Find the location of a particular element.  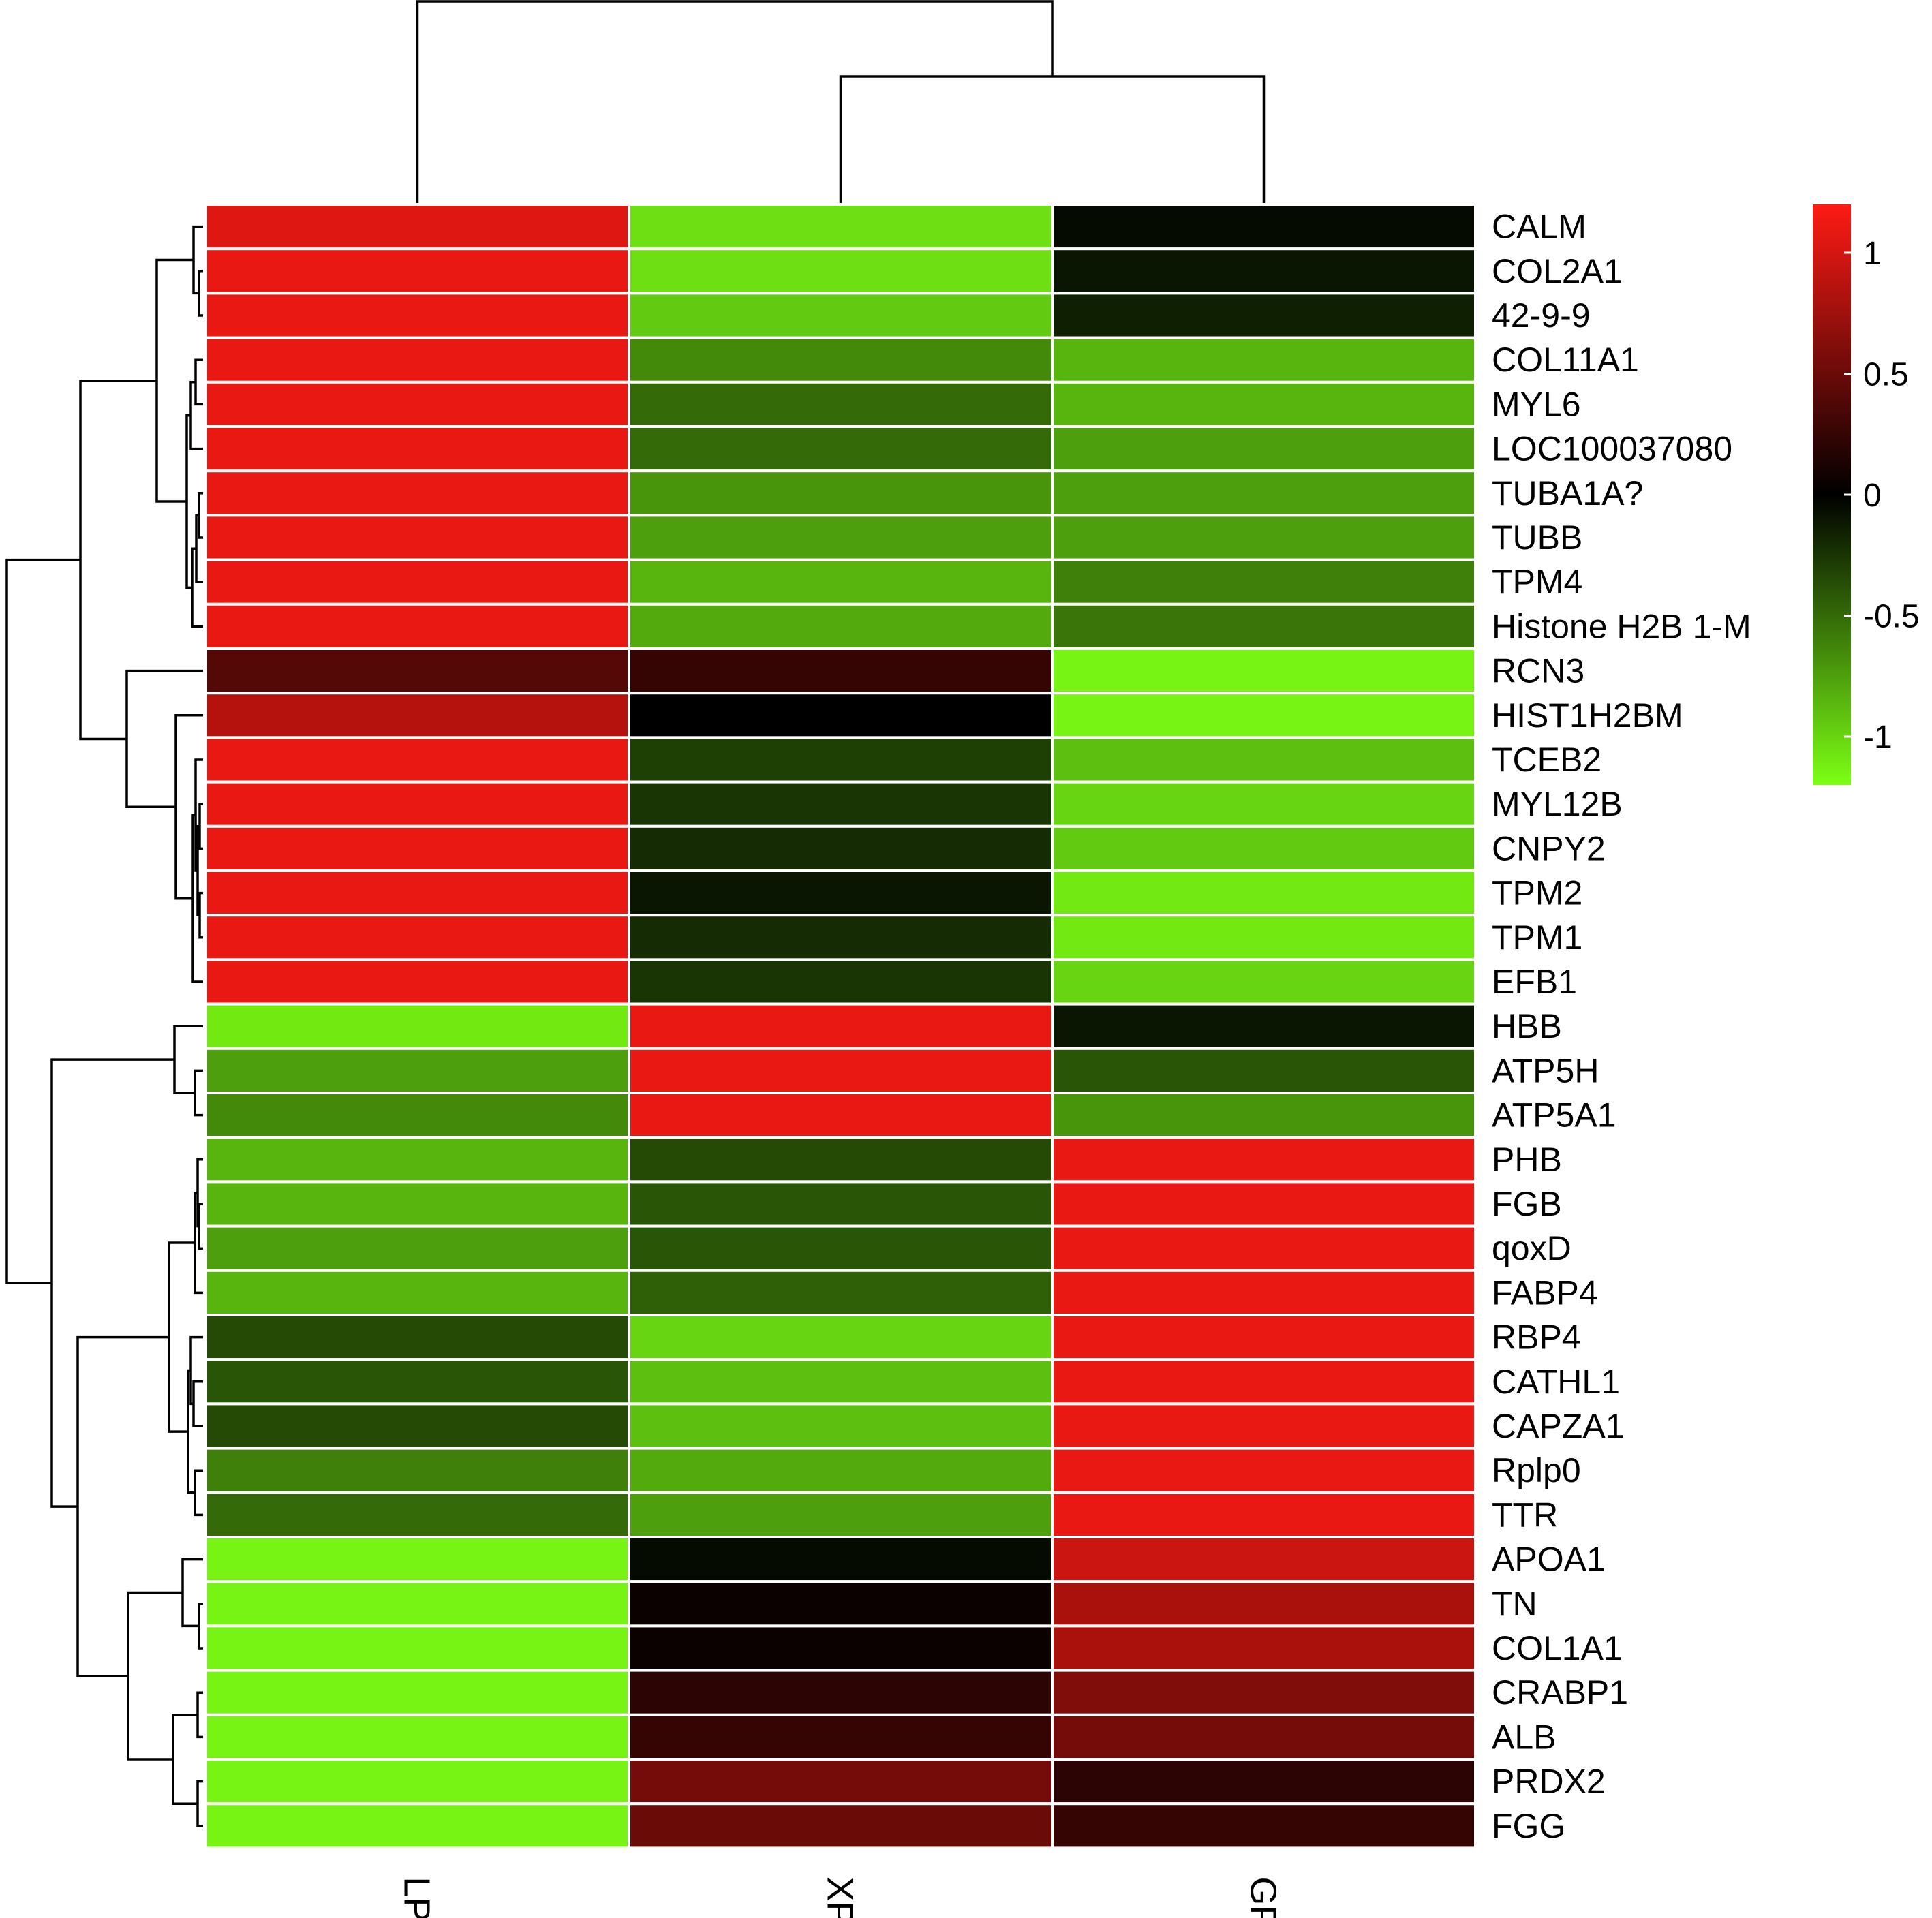

row-label: qoxD is located at coordinates (1532, 1248).